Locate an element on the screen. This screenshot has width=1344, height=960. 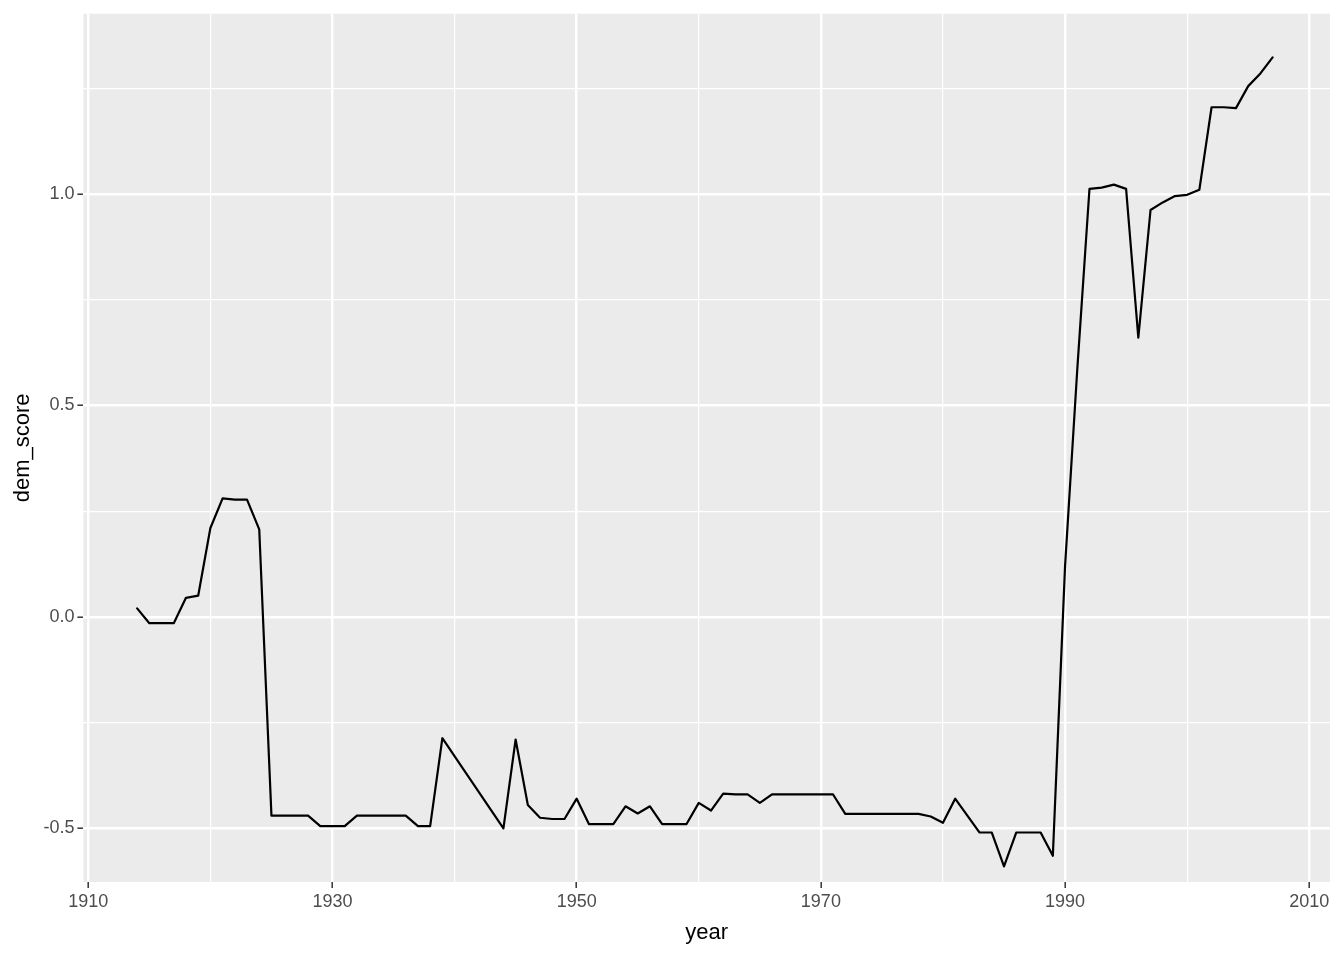
x-tick-label: 1930 is located at coordinates (332, 900).